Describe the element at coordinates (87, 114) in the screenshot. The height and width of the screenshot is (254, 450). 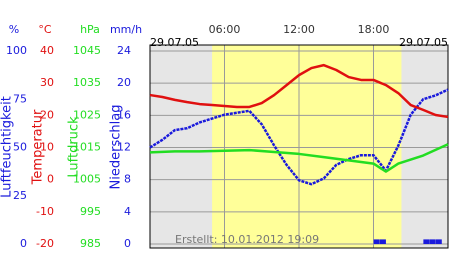
I see `y-tick-label: 1025` at that location.